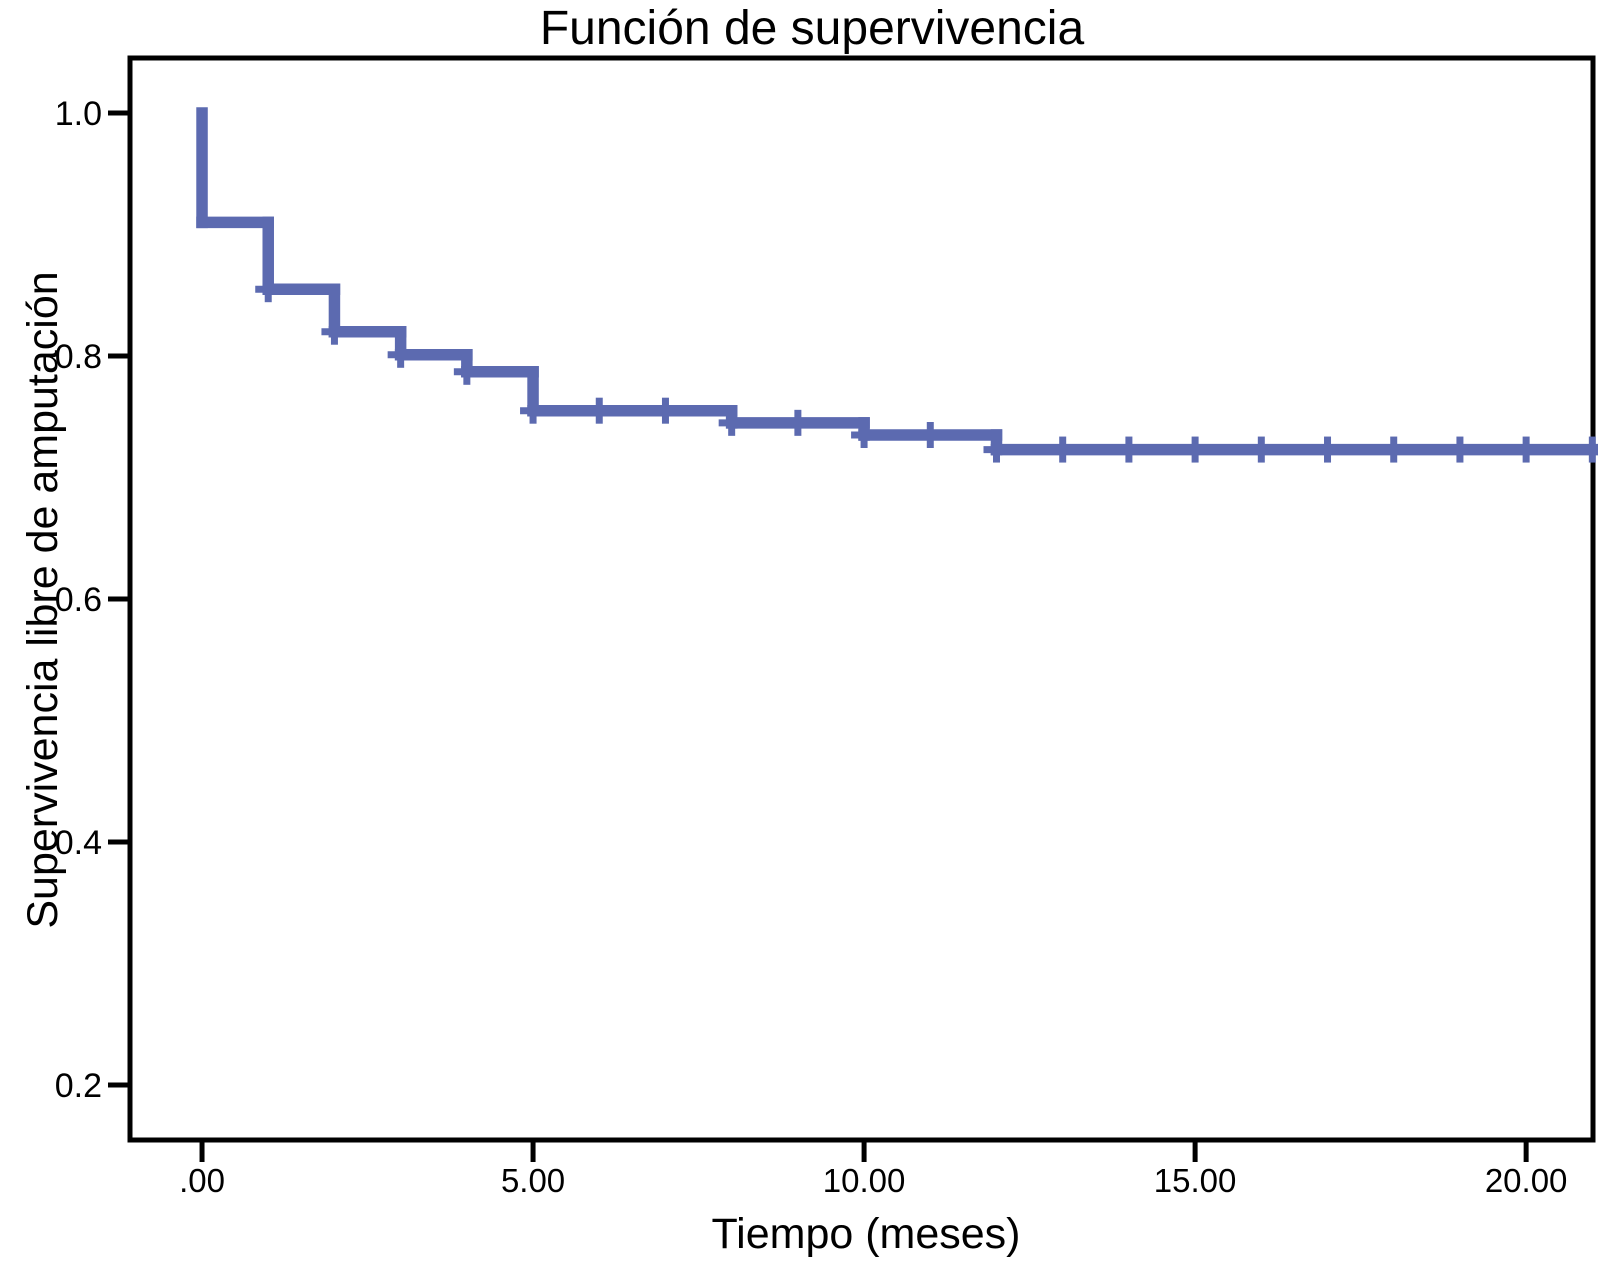 The width and height of the screenshot is (1598, 1261). I want to click on y-axis-ticks: 1.0 0.8 0.6 0.4 0.2, so click(92, 600).